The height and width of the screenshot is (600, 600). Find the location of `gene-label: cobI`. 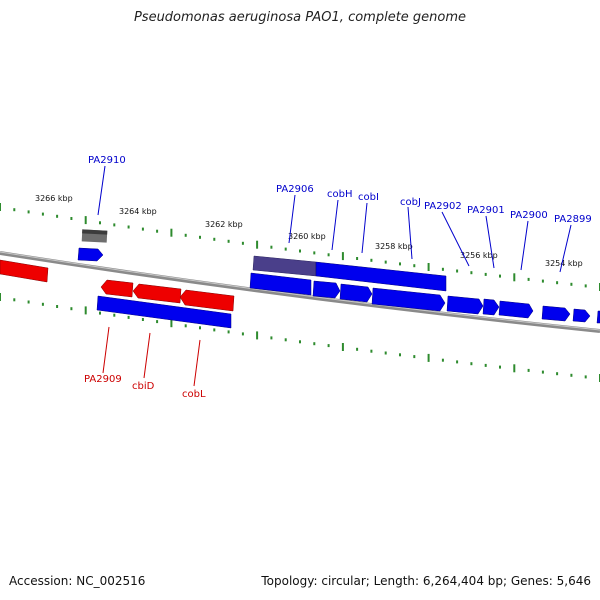

gene-label: cobI is located at coordinates (368, 197).